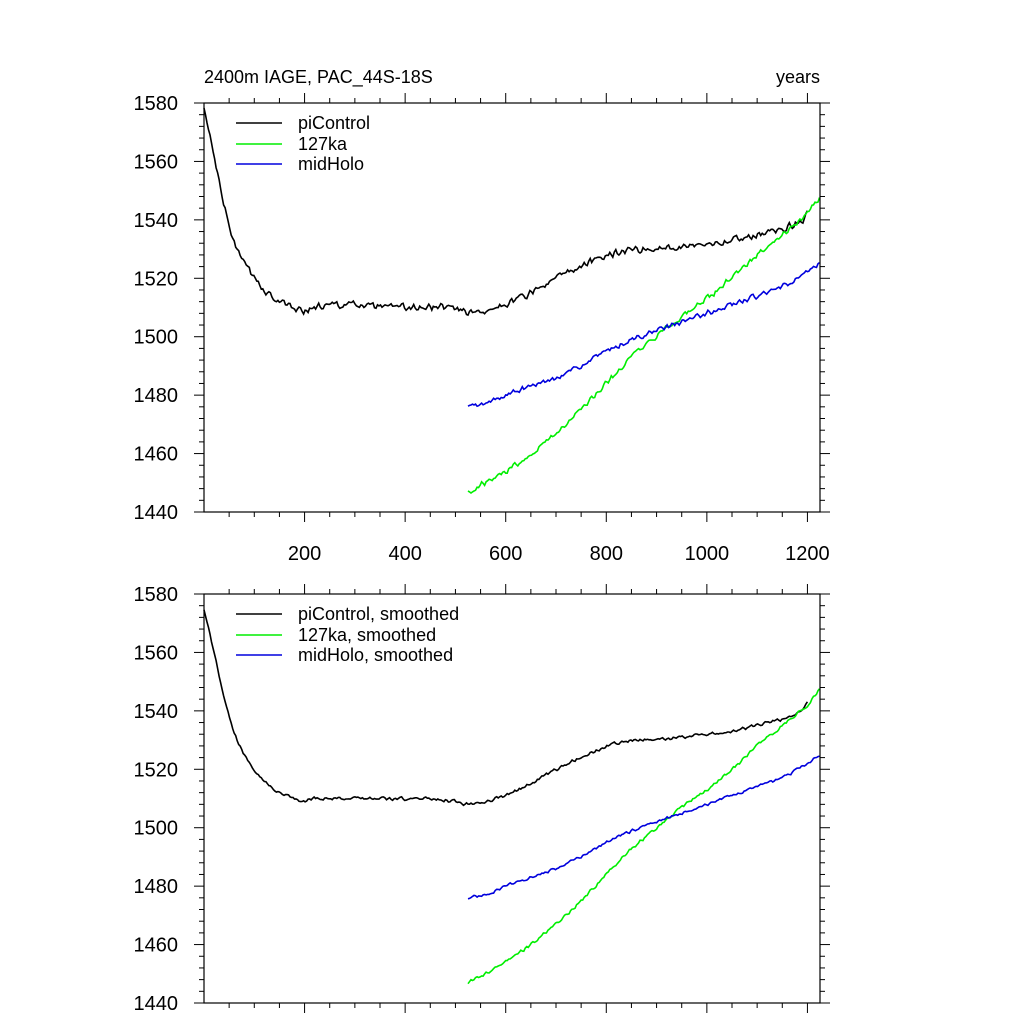 Image resolution: width=1024 pixels, height=1024 pixels. I want to click on legend-label-picontrol-smoothed: piControl, smoothed, so click(378, 614).